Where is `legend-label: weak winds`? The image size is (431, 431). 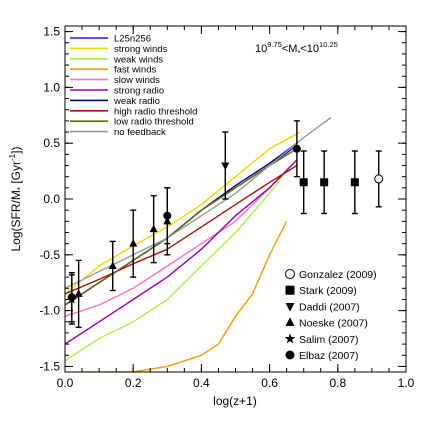
legend-label: weak winds is located at coordinates (138, 59).